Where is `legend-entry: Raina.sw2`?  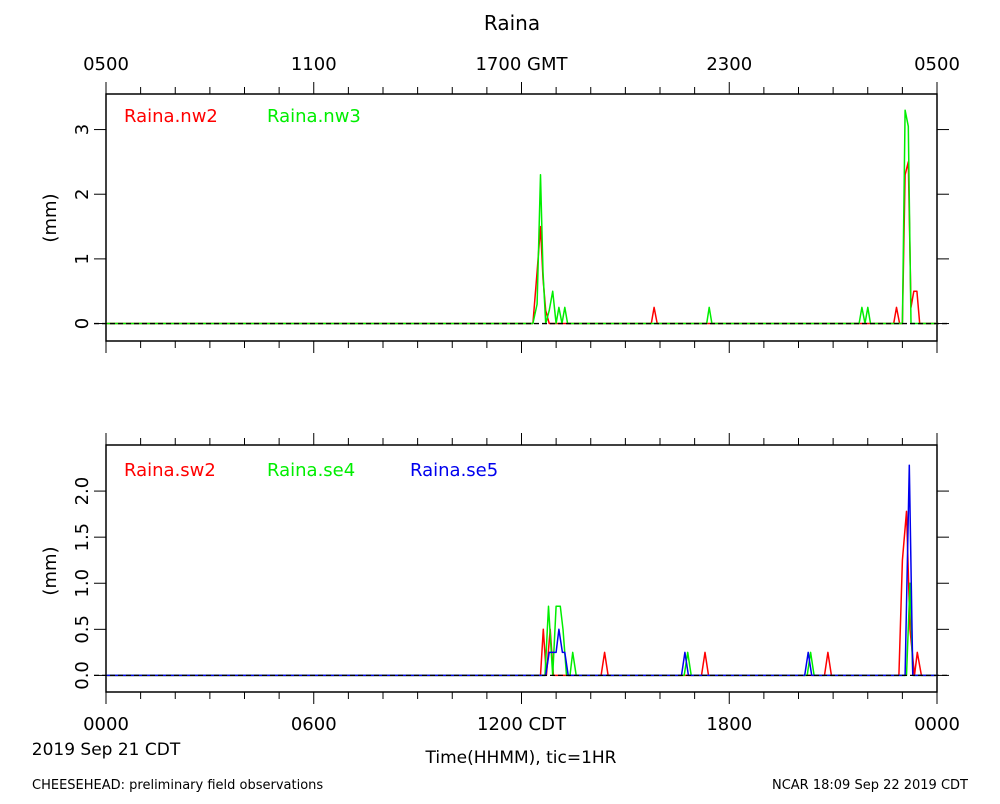
legend-entry: Raina.sw2 is located at coordinates (170, 470).